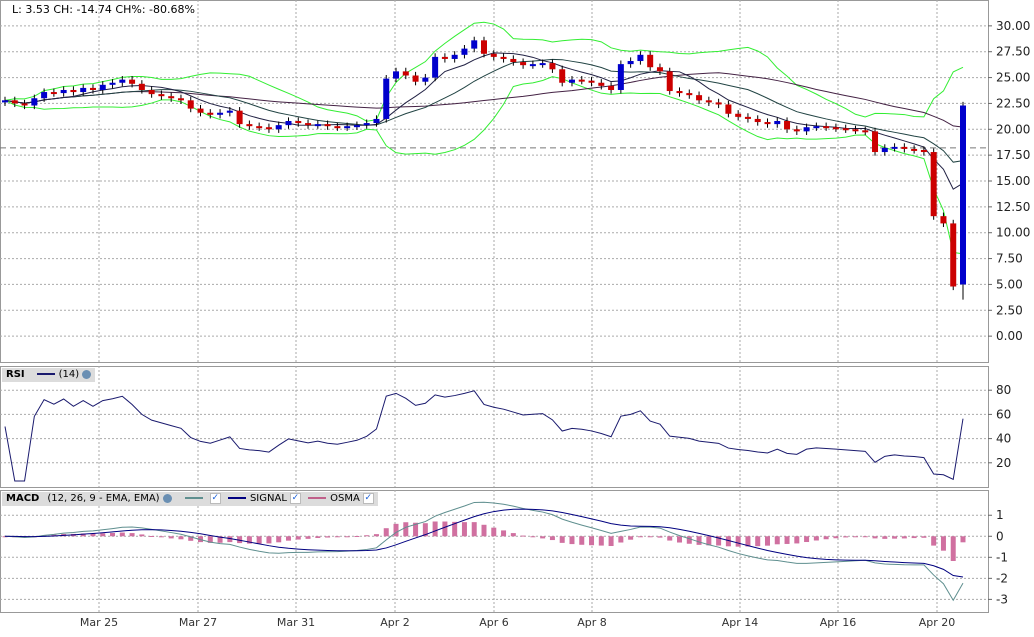 The width and height of the screenshot is (1034, 637). I want to click on y-tick-label: -1, so click(1002, 557).